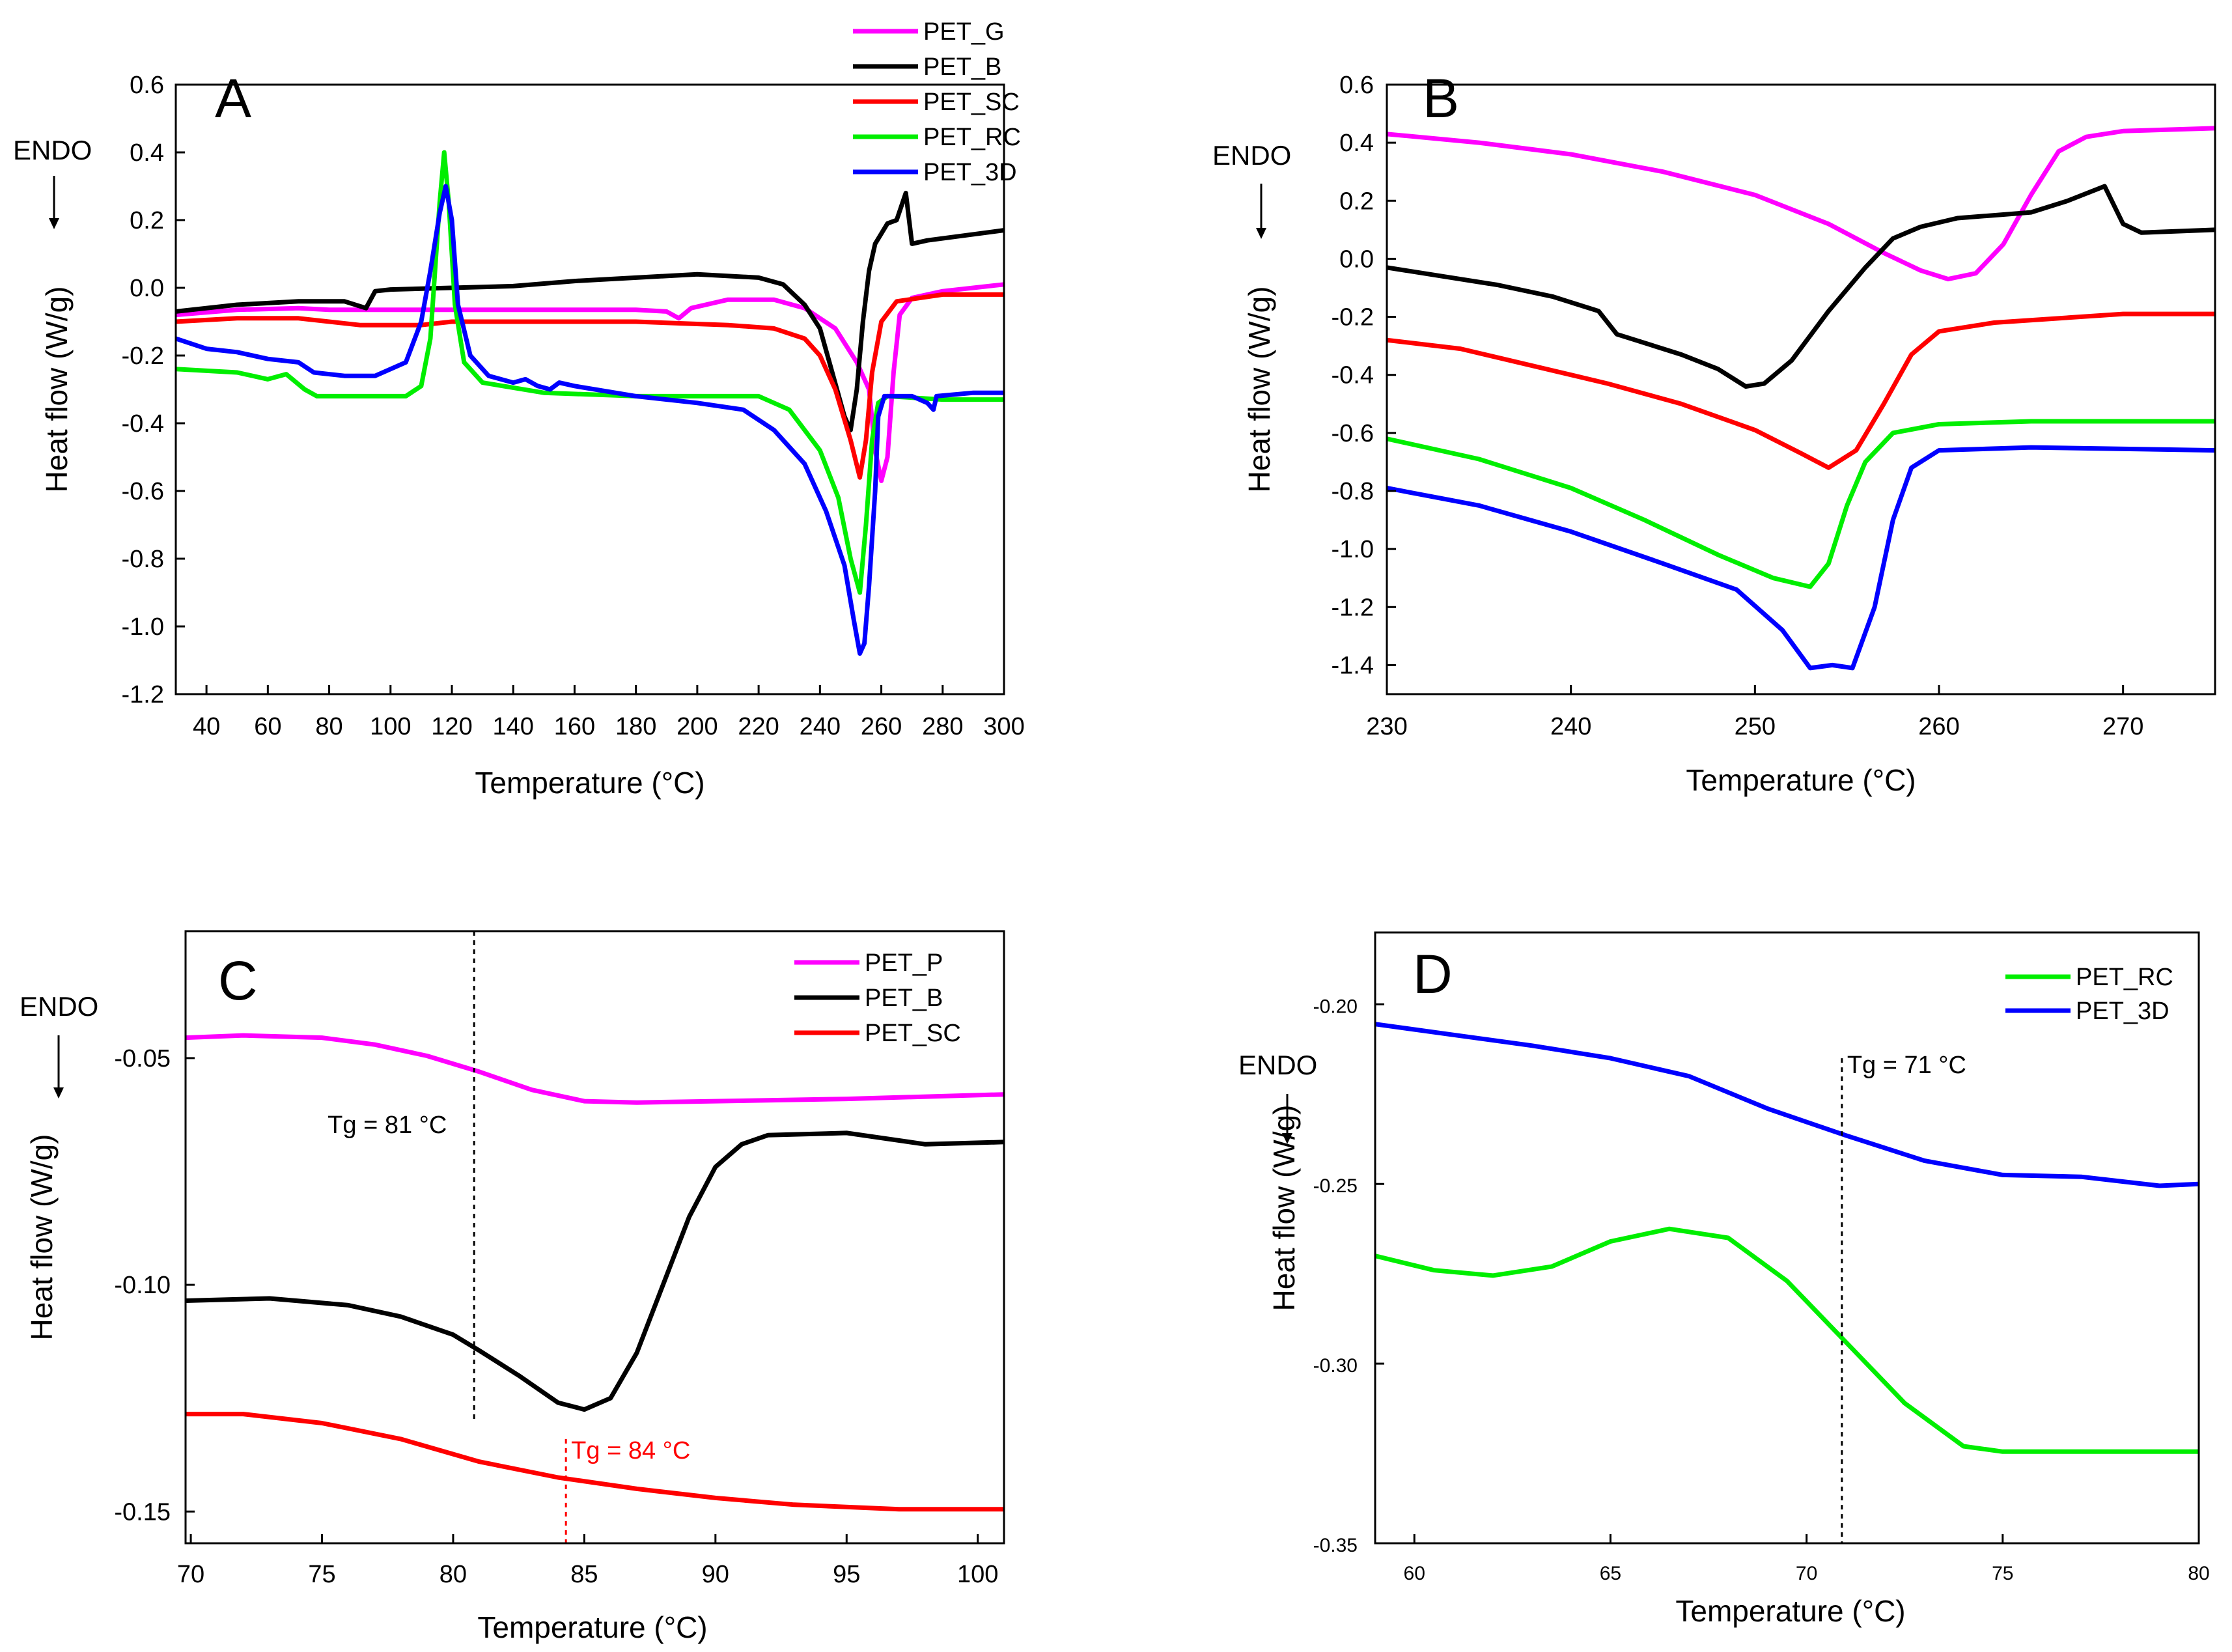  I want to click on y-tick-label: 0.4, so click(147, 153).